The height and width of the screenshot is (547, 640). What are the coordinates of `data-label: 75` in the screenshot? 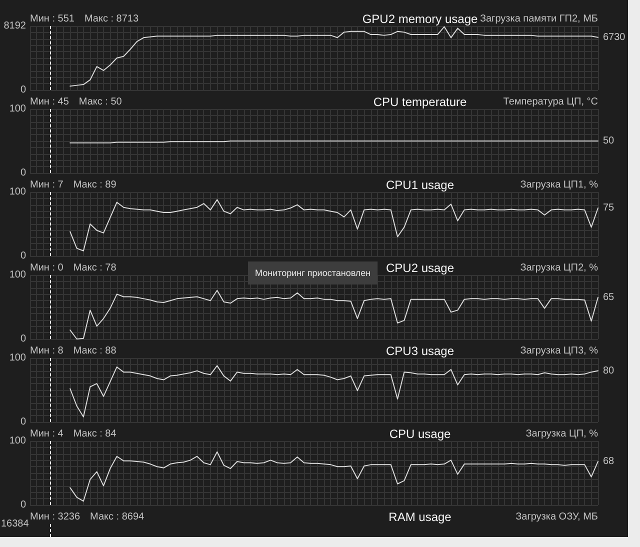 It's located at (609, 208).